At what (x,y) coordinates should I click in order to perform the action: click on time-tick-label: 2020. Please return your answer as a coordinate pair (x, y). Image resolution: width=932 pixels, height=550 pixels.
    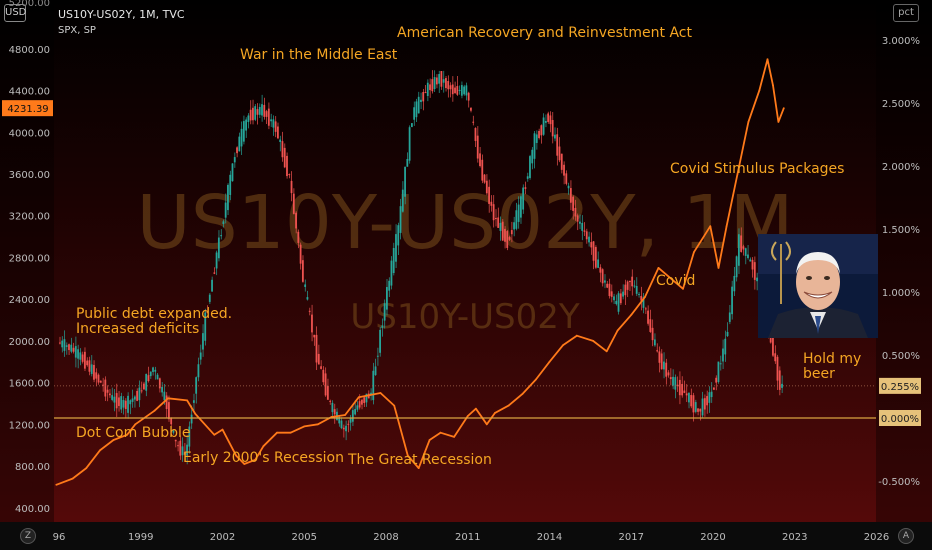
    Looking at the image, I should click on (712, 537).